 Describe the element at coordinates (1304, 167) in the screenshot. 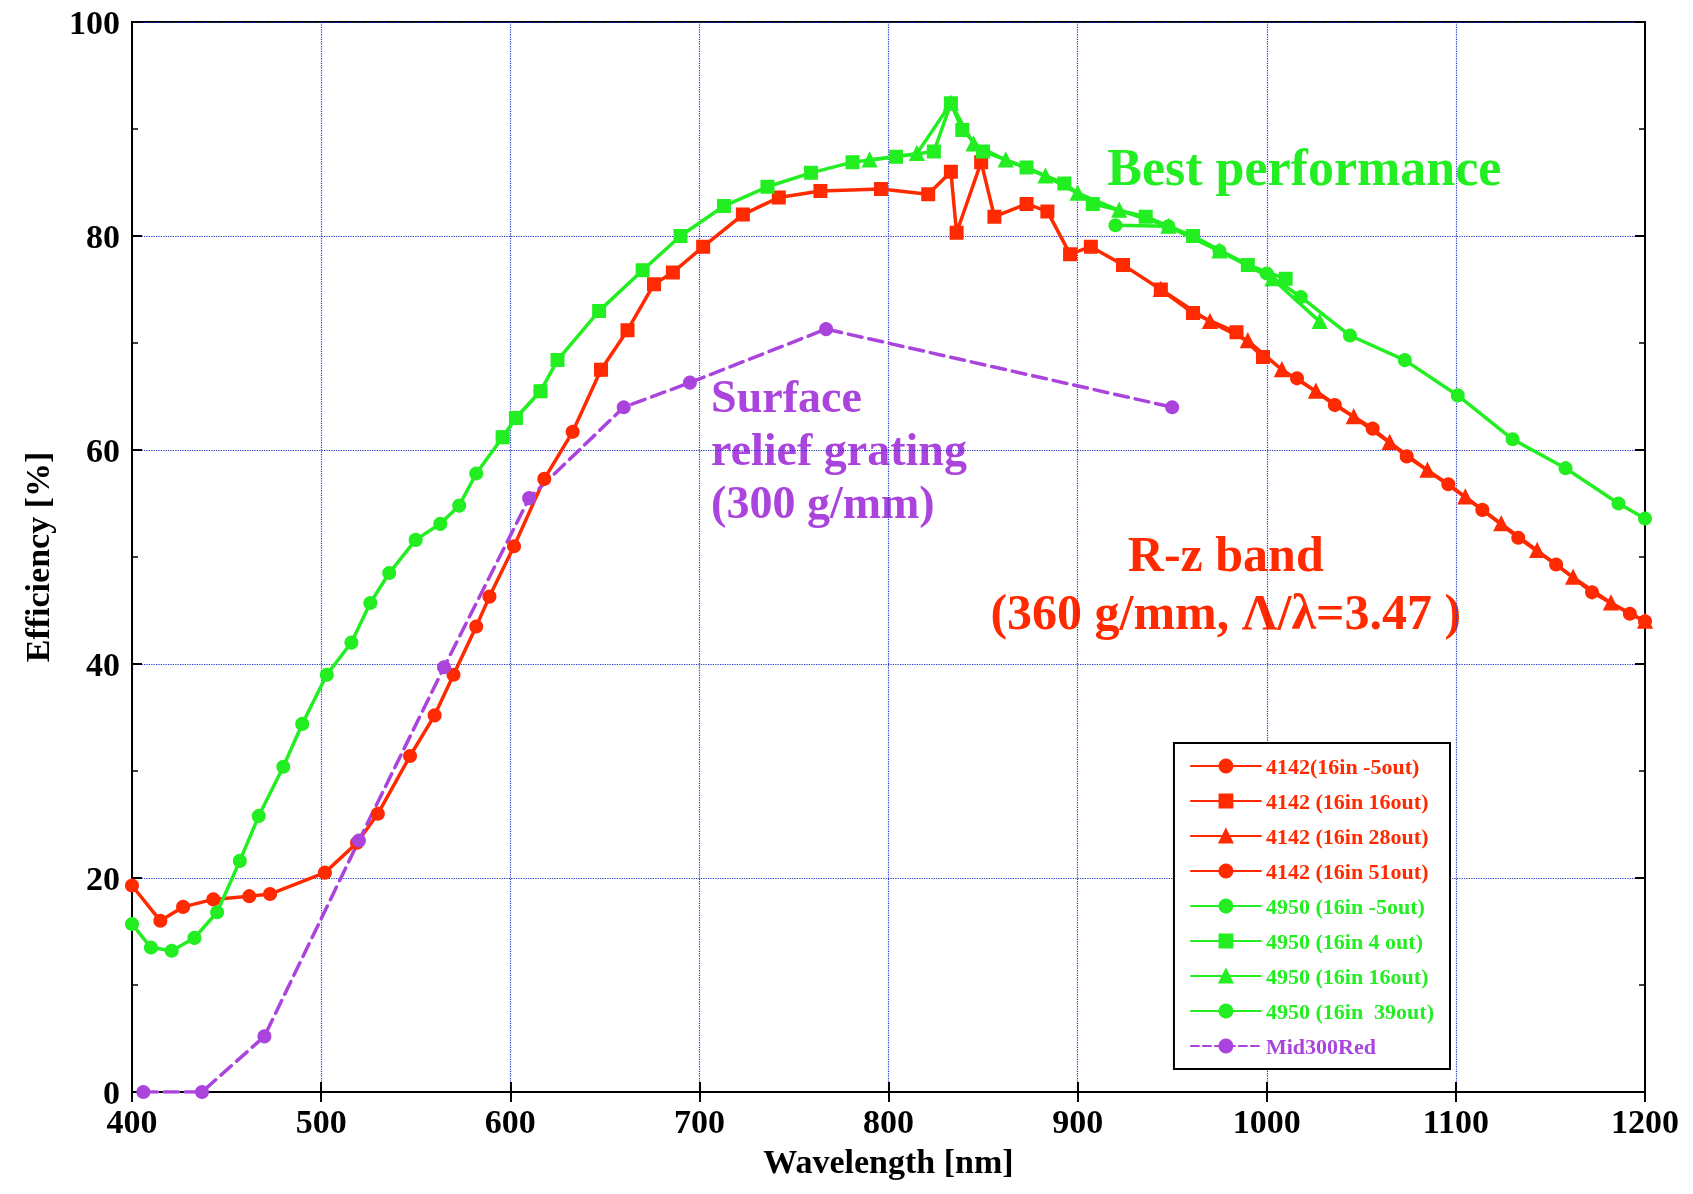

I see `annotation: Best performance` at that location.